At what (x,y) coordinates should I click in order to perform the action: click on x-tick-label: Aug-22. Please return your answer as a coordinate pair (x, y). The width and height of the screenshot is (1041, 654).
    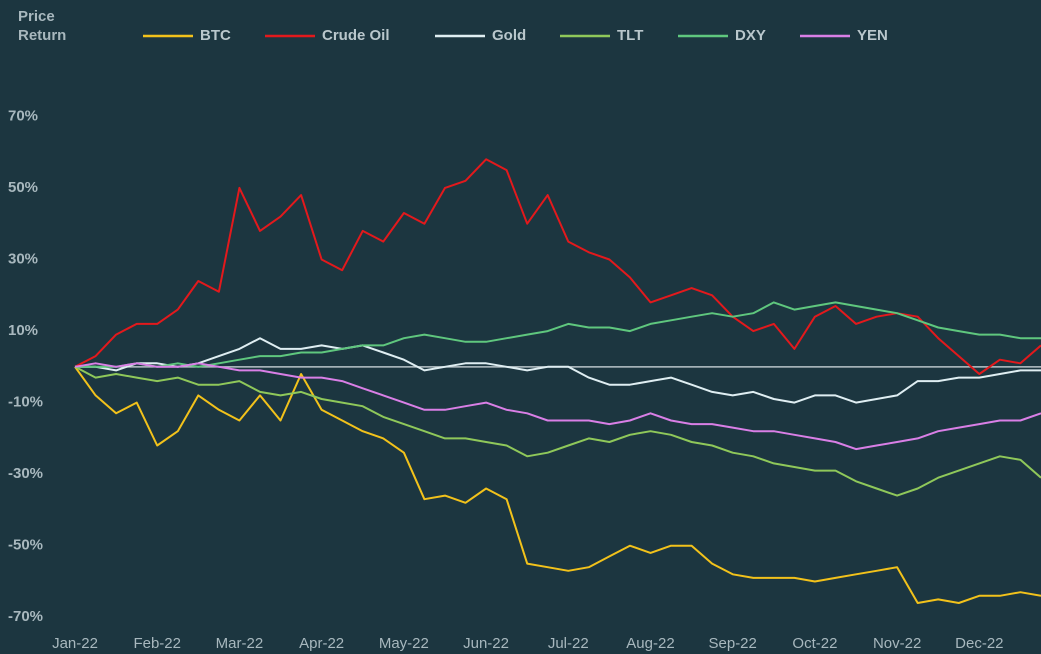
    Looking at the image, I should click on (650, 643).